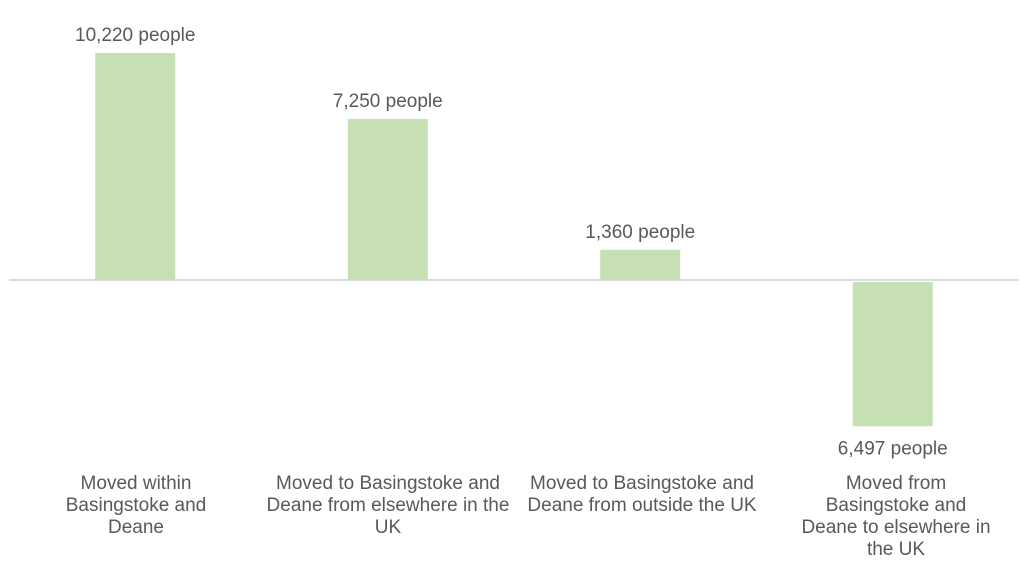  I want to click on category-label-1: Moved within Basingstoke and Deane, so click(136, 505).